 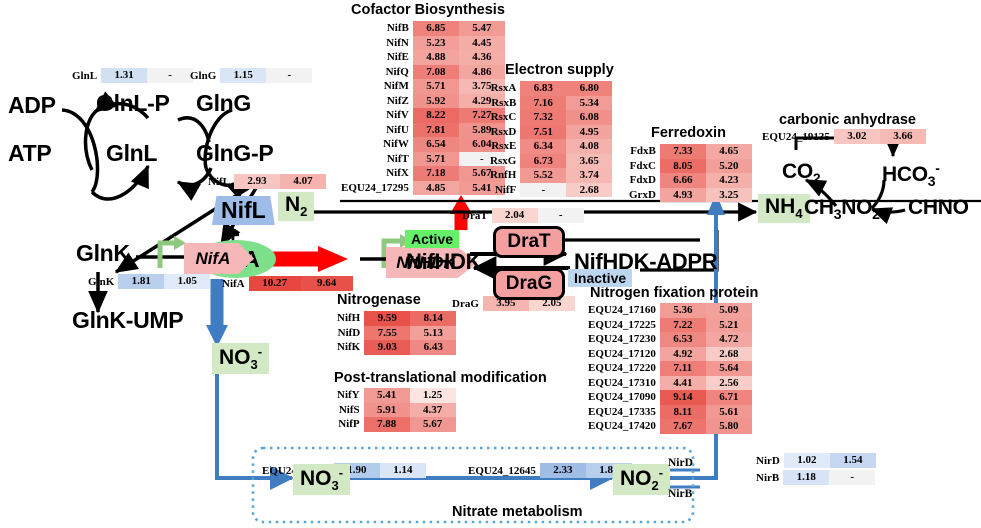 I want to click on table-row: NifF -2.68, so click(x=550, y=189).